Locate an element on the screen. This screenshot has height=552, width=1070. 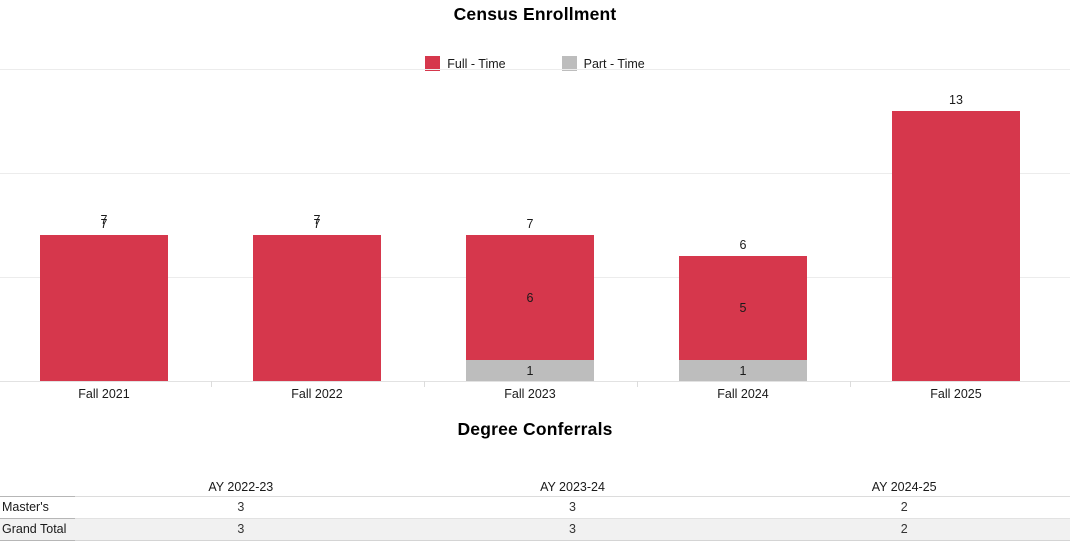
segment-value-label: 5 is located at coordinates (743, 308).